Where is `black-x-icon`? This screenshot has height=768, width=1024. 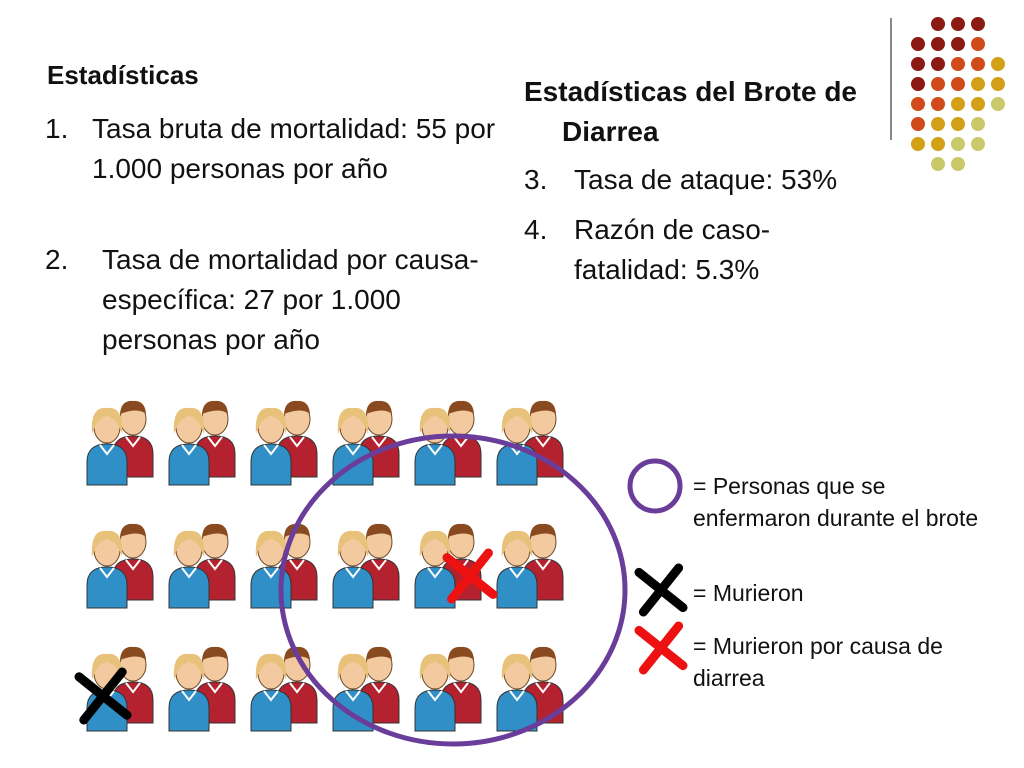
black-x-icon is located at coordinates (103, 696).